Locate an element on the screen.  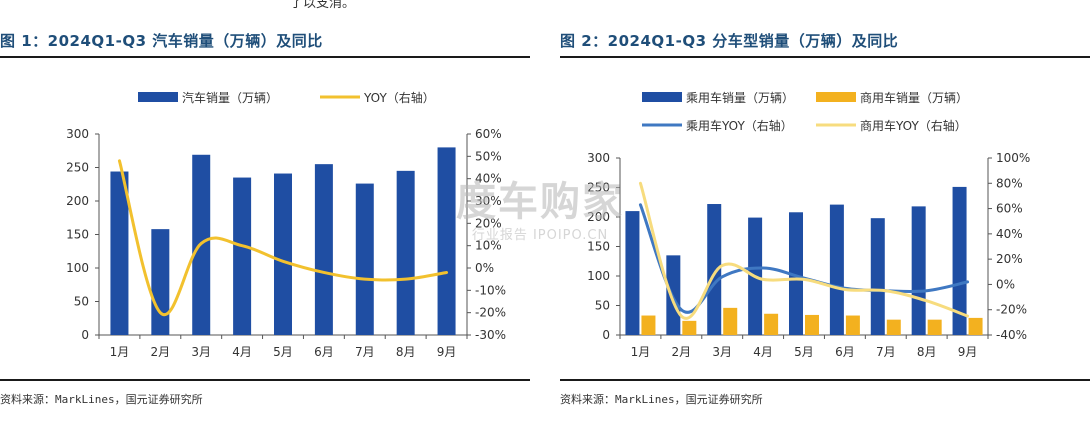
legend-label: 汽车销量（万辆） is located at coordinates (230, 97).